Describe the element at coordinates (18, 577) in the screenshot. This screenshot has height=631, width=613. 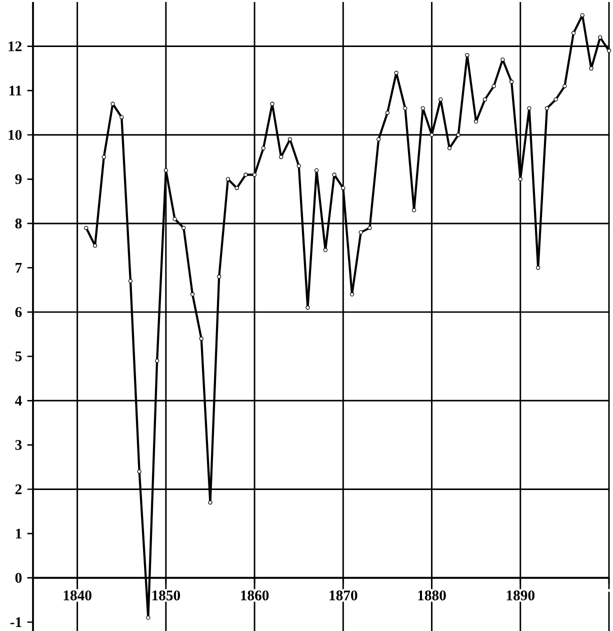
I see `y-tick-label: 0` at that location.